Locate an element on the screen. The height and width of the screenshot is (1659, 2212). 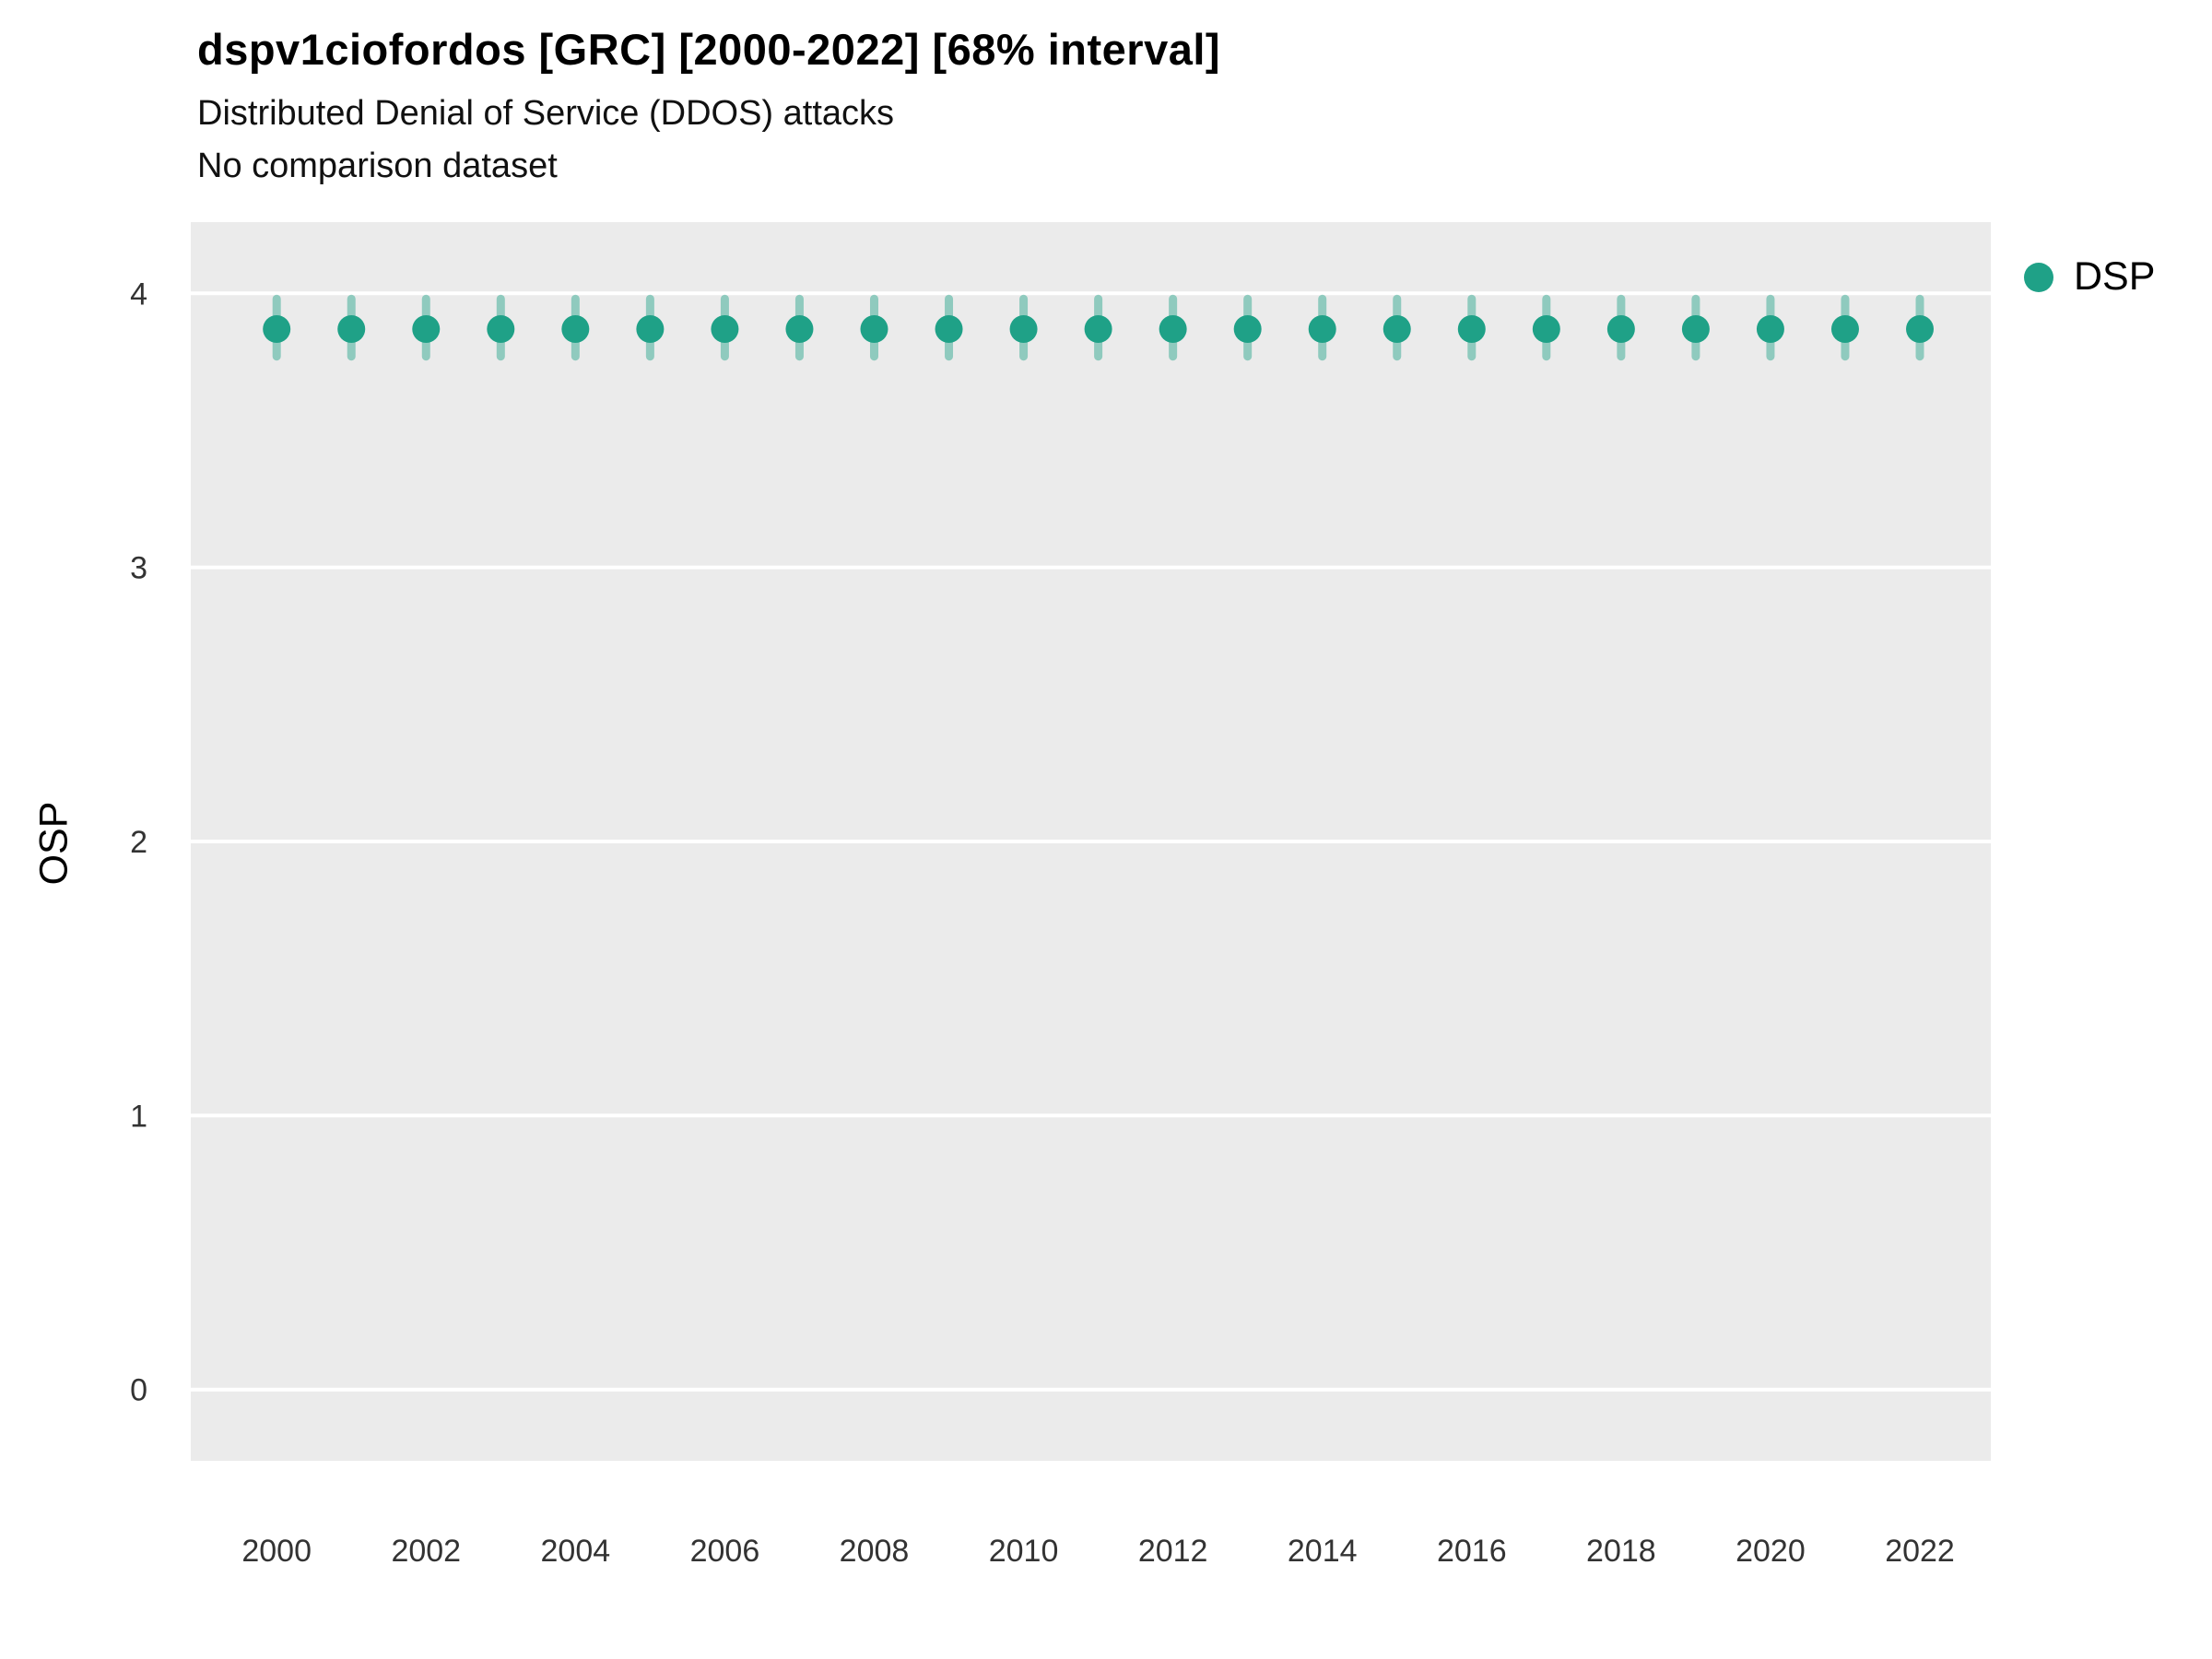
x-tick-label: 2016 is located at coordinates (1472, 1551).